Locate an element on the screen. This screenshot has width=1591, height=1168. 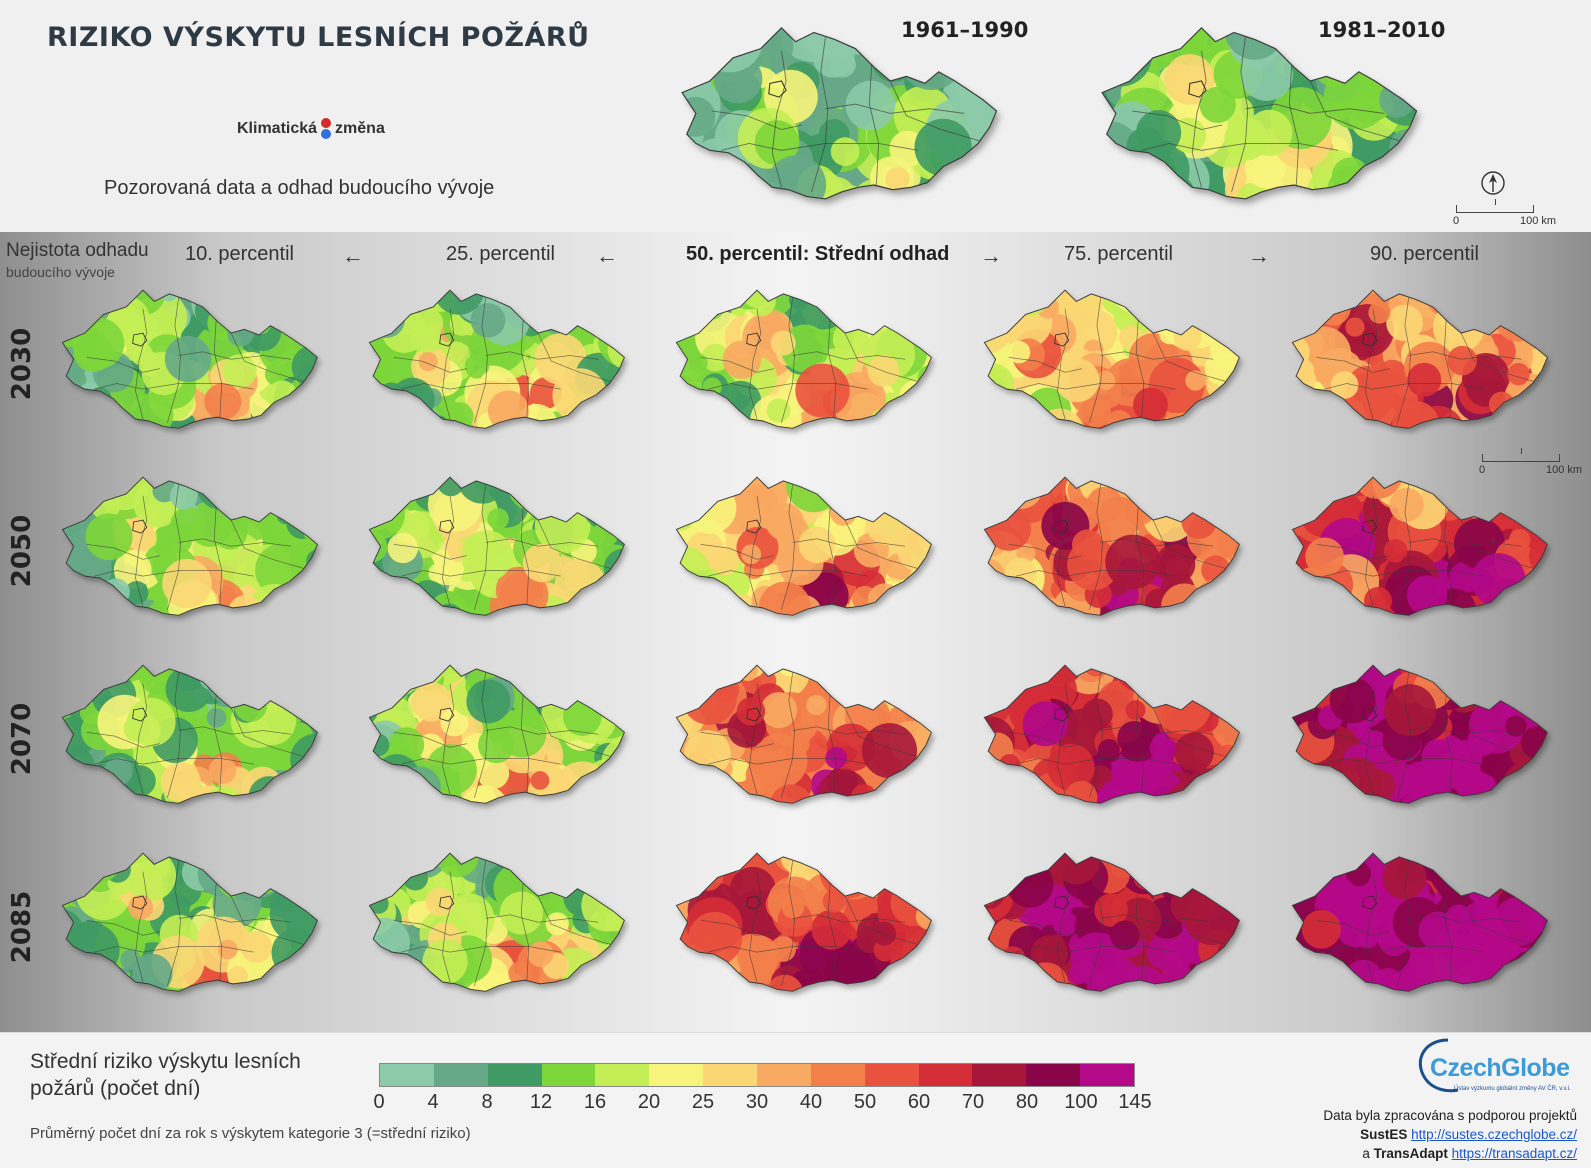
legend-tick-label: 80 is located at coordinates (1027, 1102).